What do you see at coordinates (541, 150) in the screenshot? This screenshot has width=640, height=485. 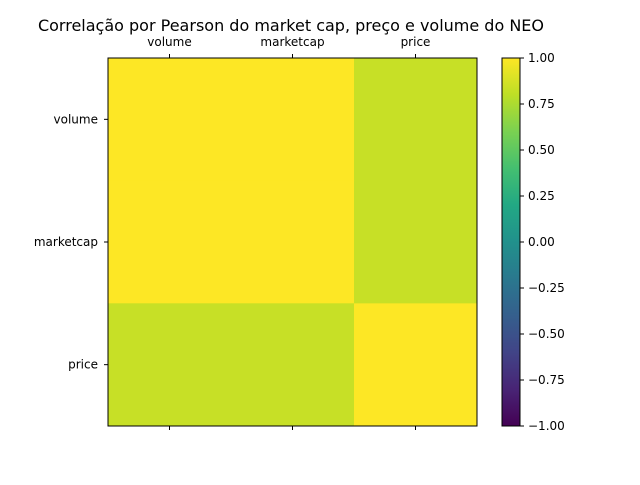 I see `colorbar-tick-label: 0.50` at bounding box center [541, 150].